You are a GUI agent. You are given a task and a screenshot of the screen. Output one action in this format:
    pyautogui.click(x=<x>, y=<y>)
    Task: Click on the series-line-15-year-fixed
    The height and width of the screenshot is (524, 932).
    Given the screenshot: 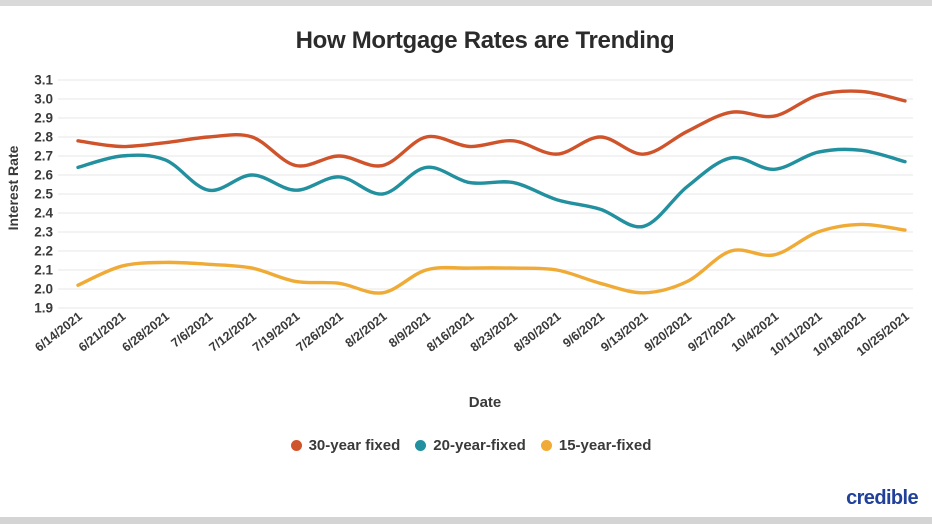 What is the action you would take?
    pyautogui.click(x=491, y=258)
    